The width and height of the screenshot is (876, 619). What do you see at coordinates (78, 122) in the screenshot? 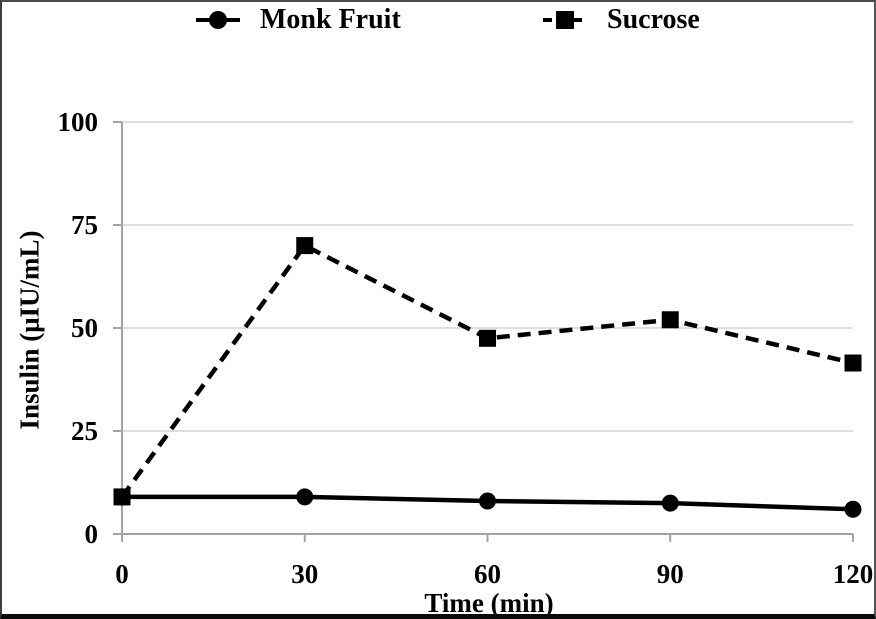
I see `y-tick-label: 100` at bounding box center [78, 122].